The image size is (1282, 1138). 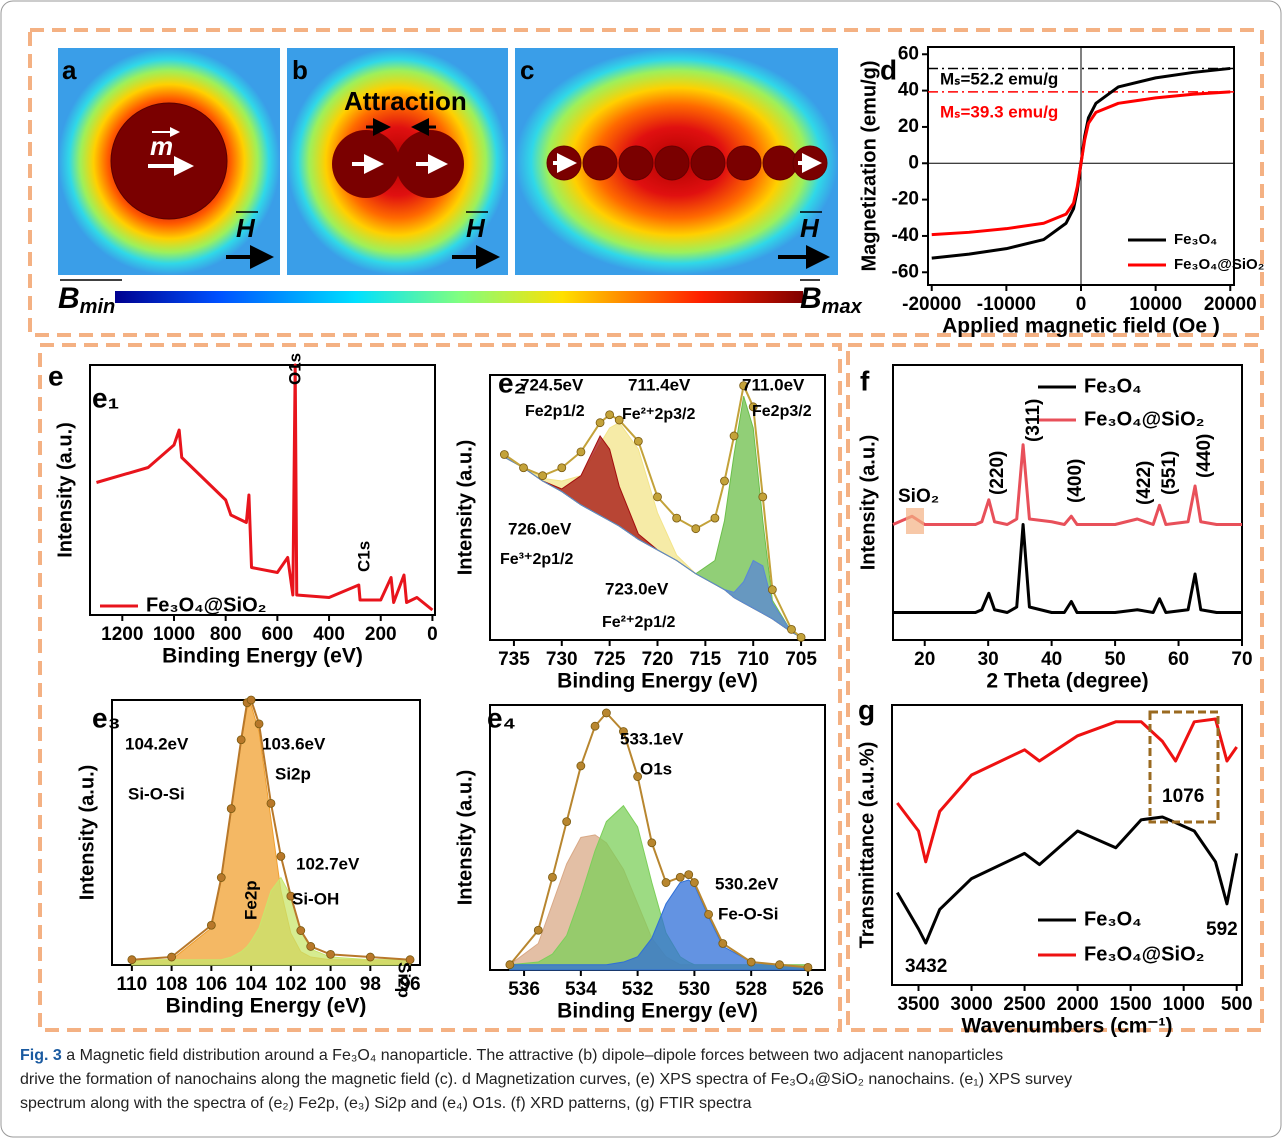 I want to click on moment-arrows, so click(x=485, y=164).